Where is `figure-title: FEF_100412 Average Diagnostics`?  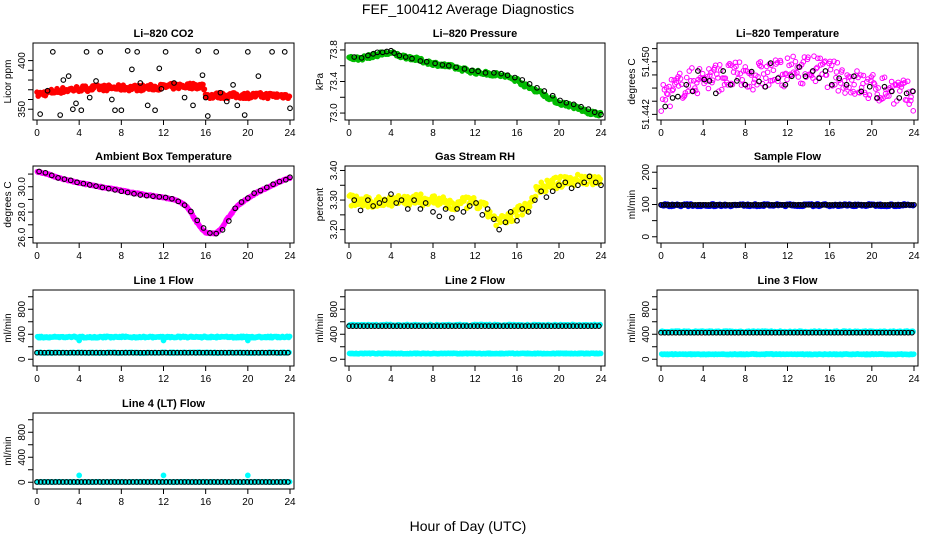
figure-title: FEF_100412 Average Diagnostics is located at coordinates (468, 9).